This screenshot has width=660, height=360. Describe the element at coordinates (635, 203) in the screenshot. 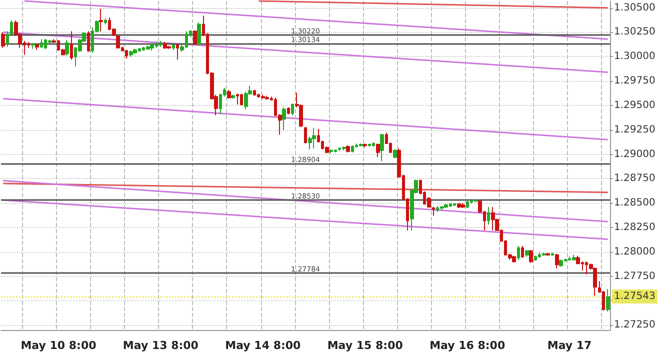

I see `y-tick-label: 1.28500` at that location.